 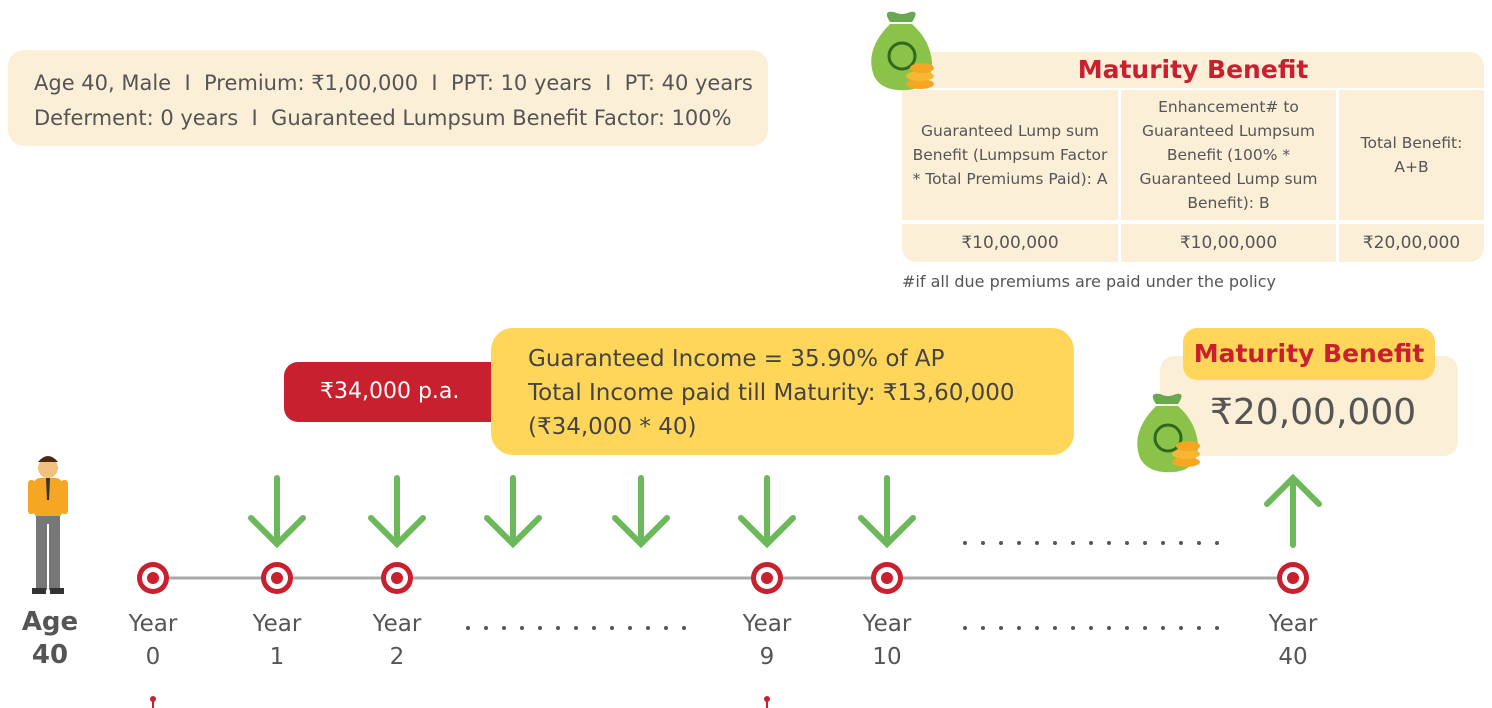 I want to click on year-label: Year 10, so click(x=887, y=641).